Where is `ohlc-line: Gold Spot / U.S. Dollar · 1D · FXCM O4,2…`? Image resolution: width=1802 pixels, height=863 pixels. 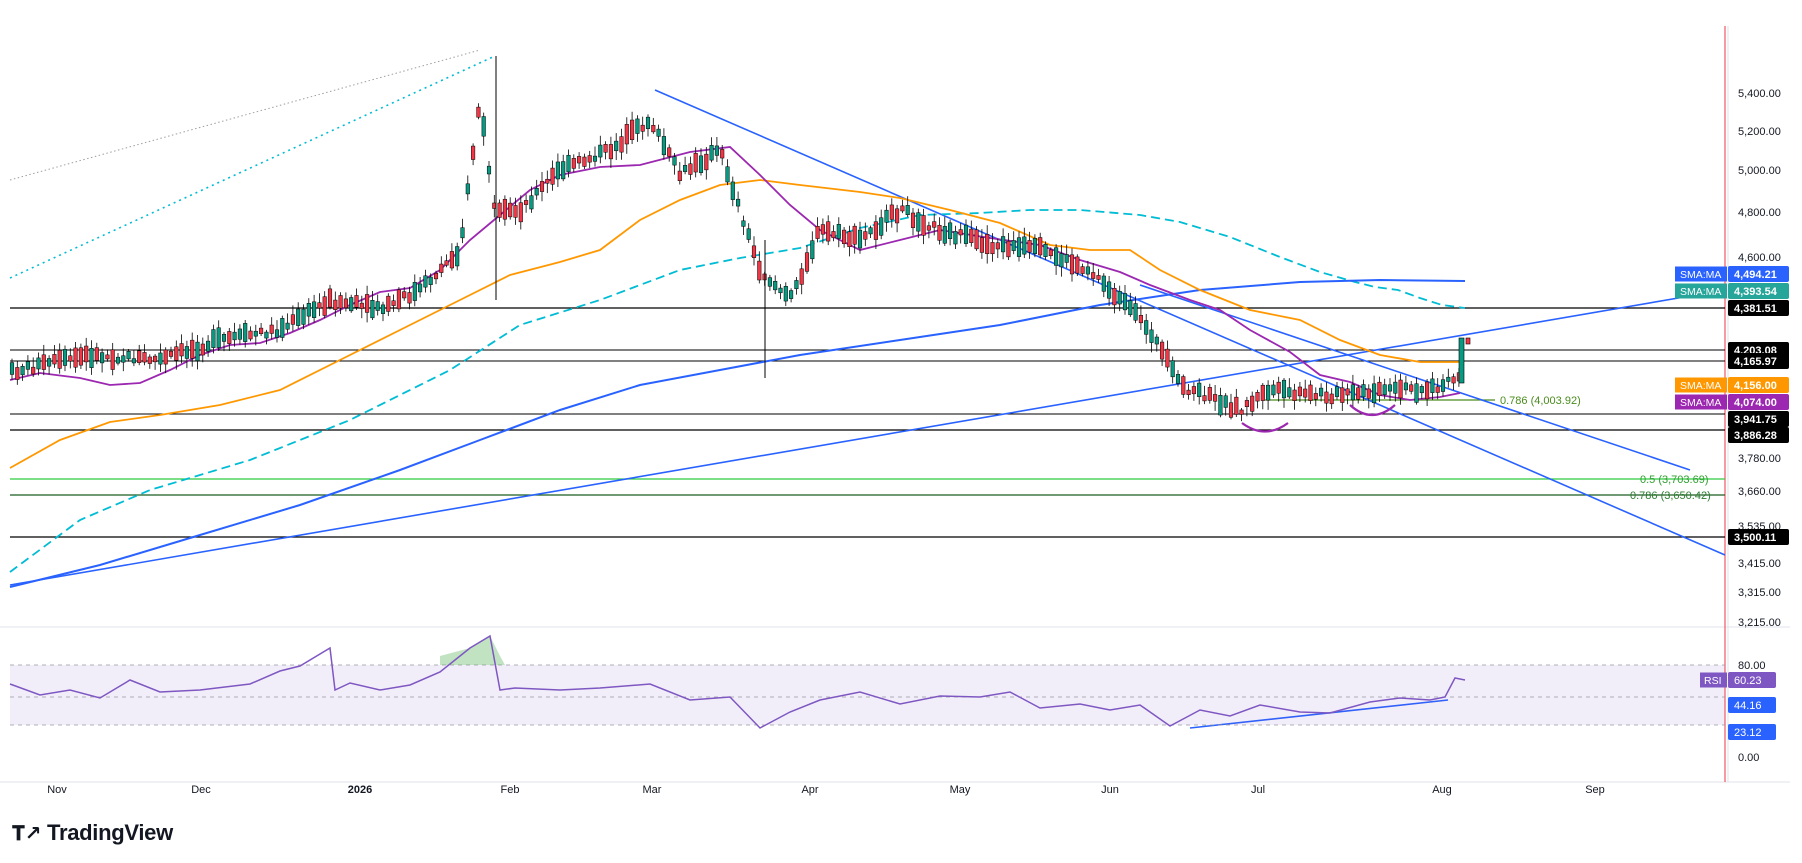
ohlc-line: Gold Spot / U.S. Dollar · 1D · FXCM O4,2… is located at coordinates (262, 41).